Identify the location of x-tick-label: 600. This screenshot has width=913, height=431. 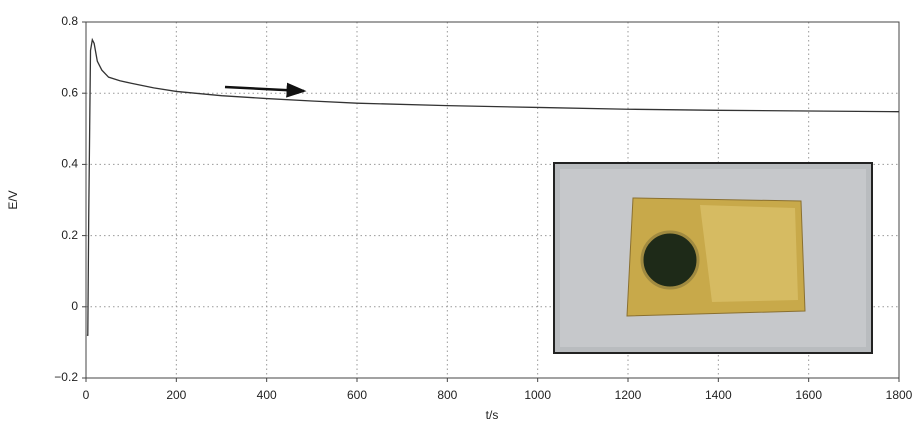
(357, 395).